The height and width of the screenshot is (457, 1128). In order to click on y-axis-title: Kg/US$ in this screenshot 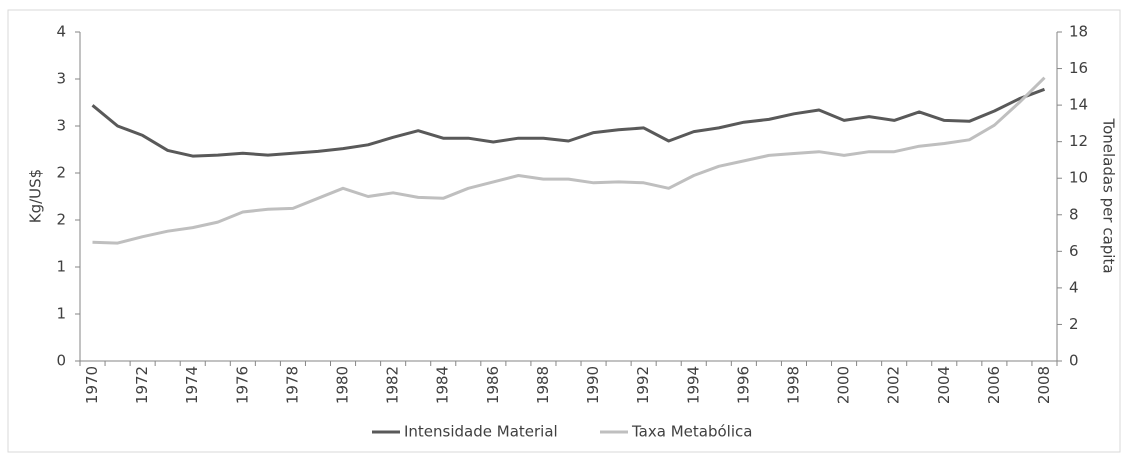, I will do `click(36, 196)`.